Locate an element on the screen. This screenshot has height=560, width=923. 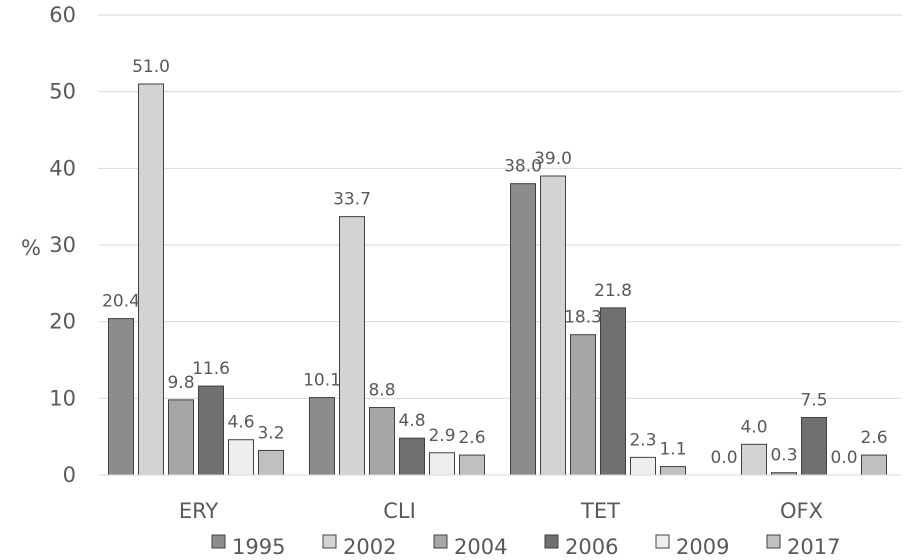
data-label-ery-2009: 4.6 is located at coordinates (240, 423).